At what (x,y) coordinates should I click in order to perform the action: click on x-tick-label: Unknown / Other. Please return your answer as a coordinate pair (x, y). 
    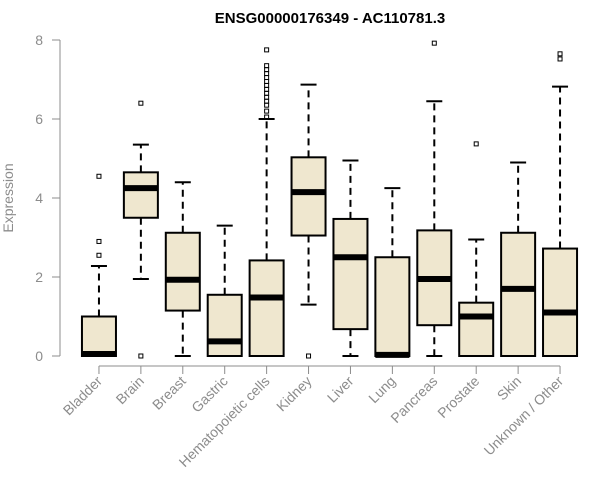
    Looking at the image, I should click on (524, 416).